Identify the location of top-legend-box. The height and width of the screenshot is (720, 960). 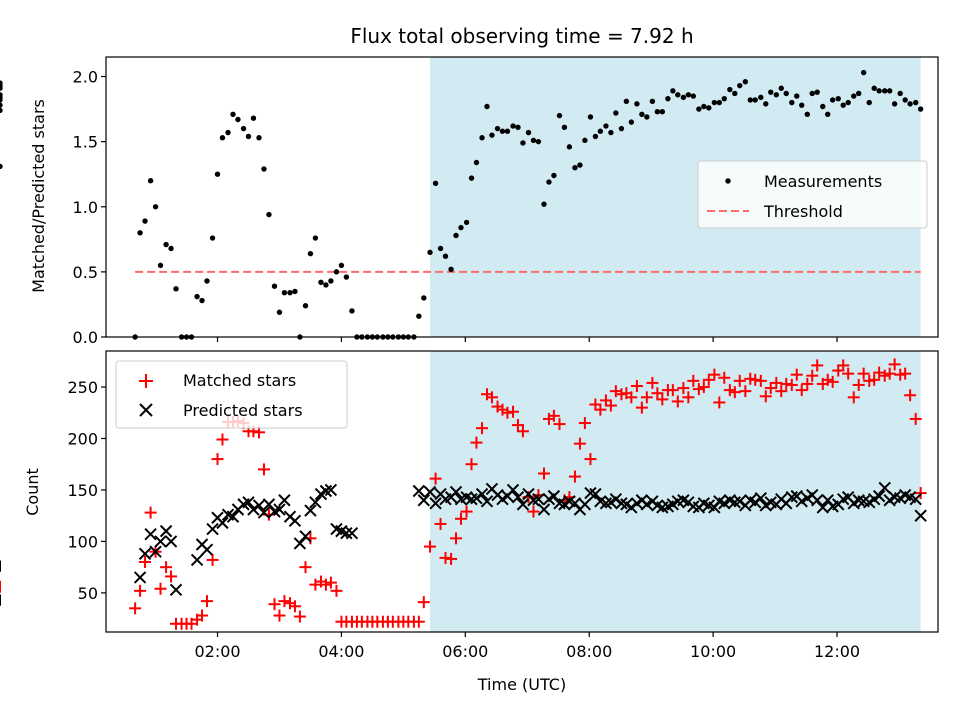
(812, 194).